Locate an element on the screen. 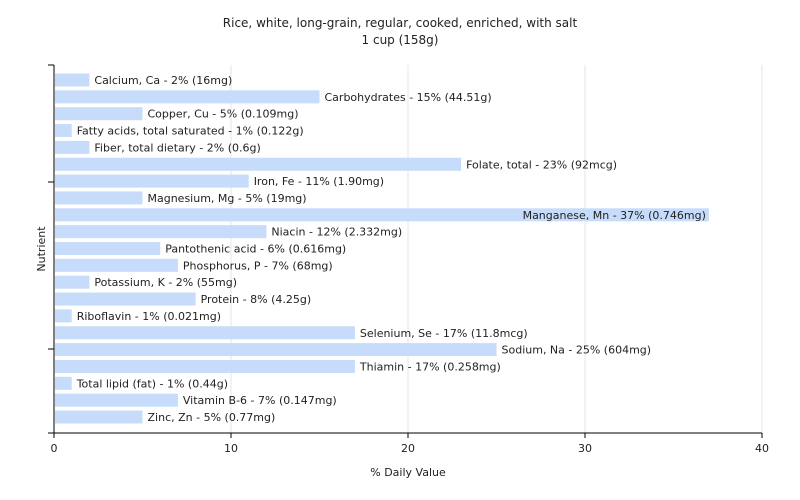 Image resolution: width=800 pixels, height=500 pixels. bar-label: Folate, total - 23% (92mcg) is located at coordinates (541, 164).